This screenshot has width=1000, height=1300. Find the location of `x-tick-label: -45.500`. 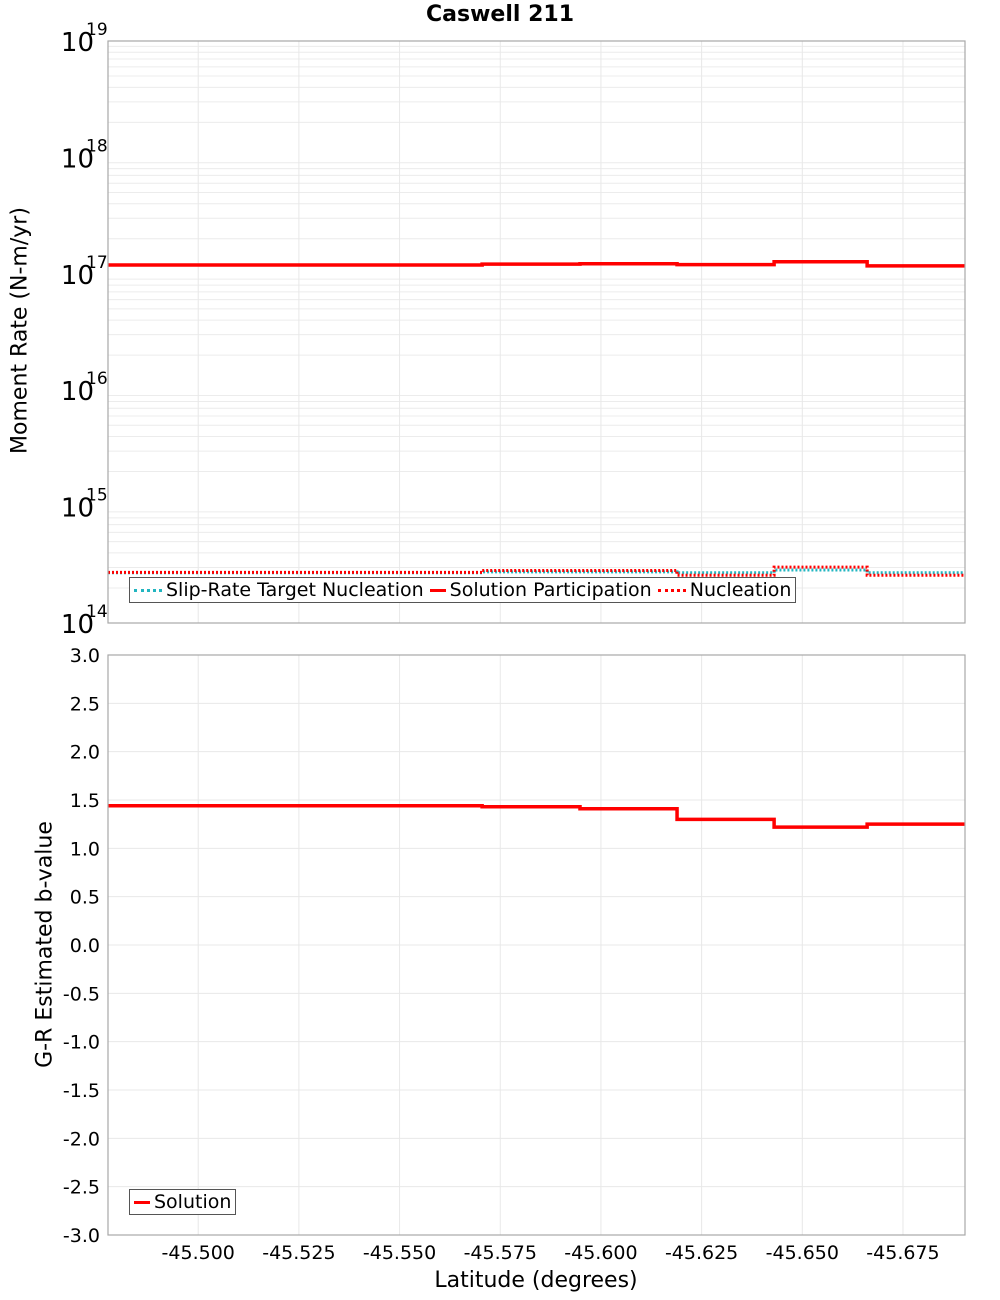

x-tick-label: -45.500 is located at coordinates (198, 1253).